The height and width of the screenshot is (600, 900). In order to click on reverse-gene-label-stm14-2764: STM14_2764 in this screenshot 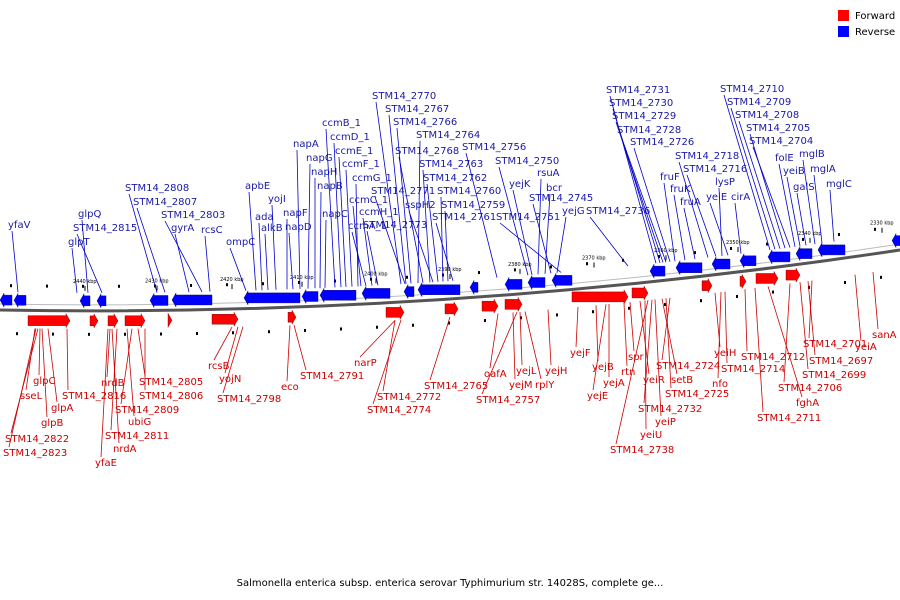, I will do `click(448, 135)`.